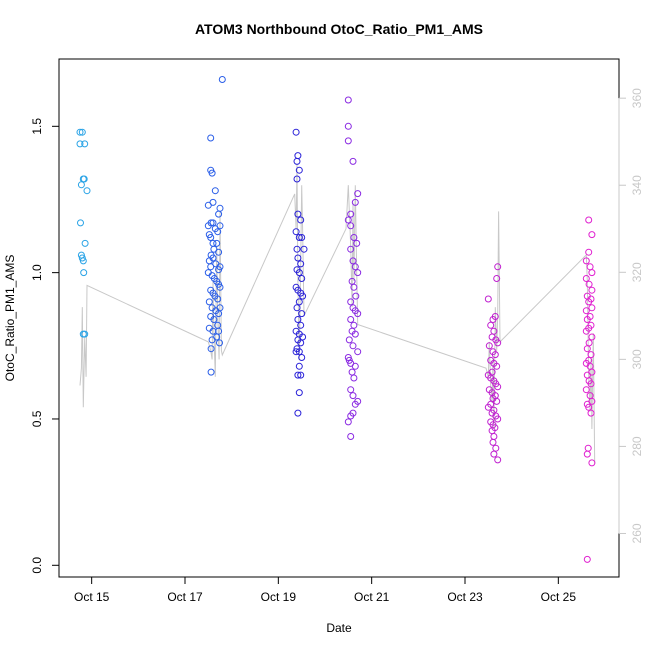 Image resolution: width=650 pixels, height=650 pixels. Describe the element at coordinates (372, 597) in the screenshot. I see `x-tick-label: Oct 21` at that location.